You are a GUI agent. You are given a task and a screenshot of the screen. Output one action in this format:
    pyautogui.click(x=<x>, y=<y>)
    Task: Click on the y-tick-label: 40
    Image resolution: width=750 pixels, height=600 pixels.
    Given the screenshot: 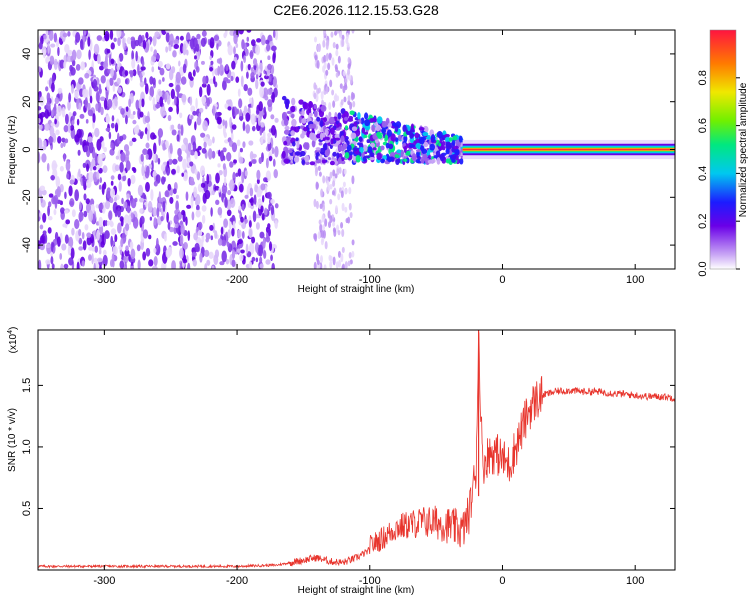 What is the action you would take?
    pyautogui.click(x=27, y=54)
    